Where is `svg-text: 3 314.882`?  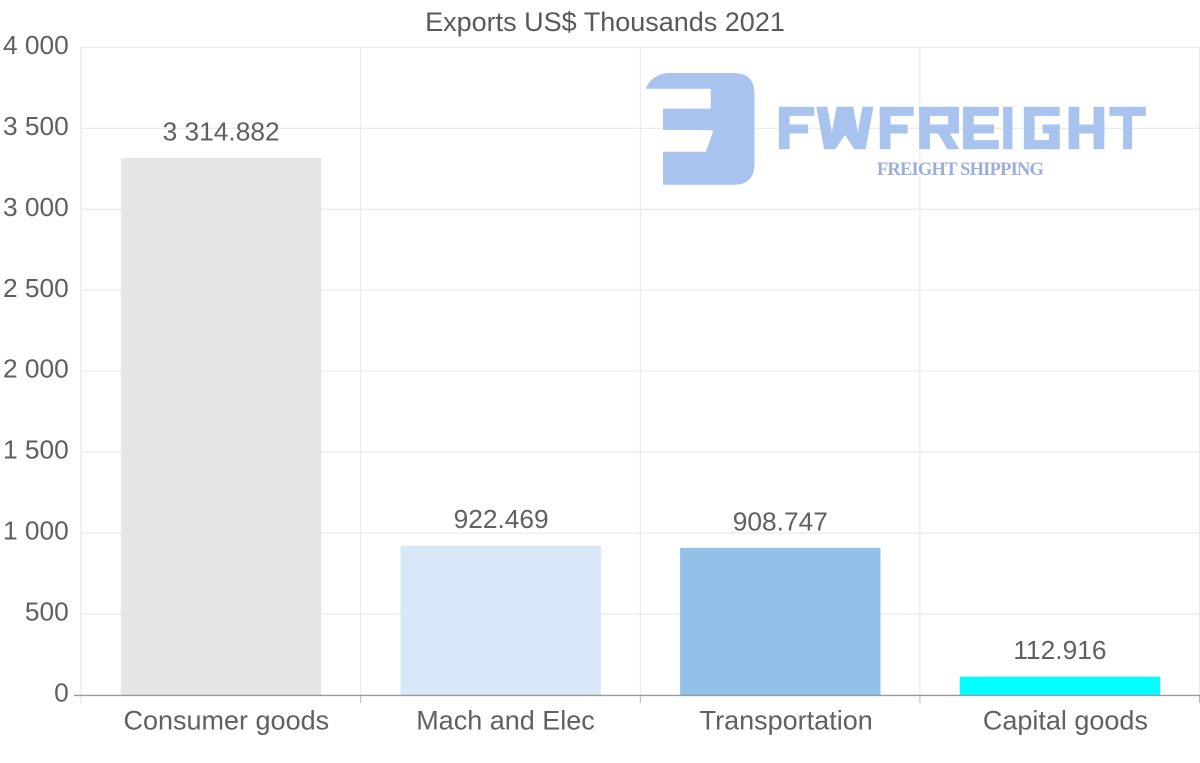 svg-text: 3 314.882 is located at coordinates (221, 132).